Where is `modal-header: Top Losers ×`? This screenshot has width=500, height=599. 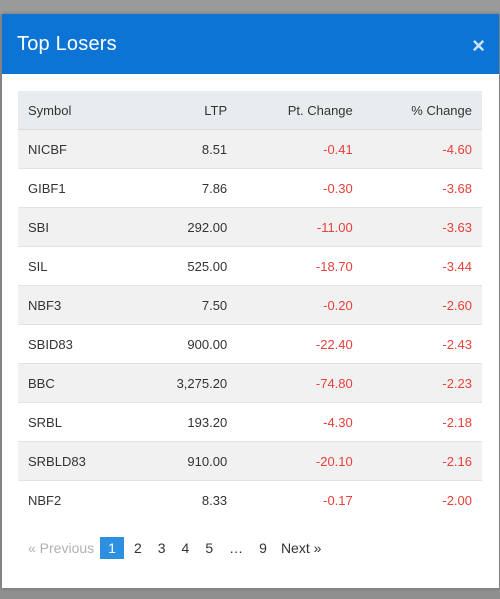
modal-header: Top Losers × is located at coordinates (250, 44).